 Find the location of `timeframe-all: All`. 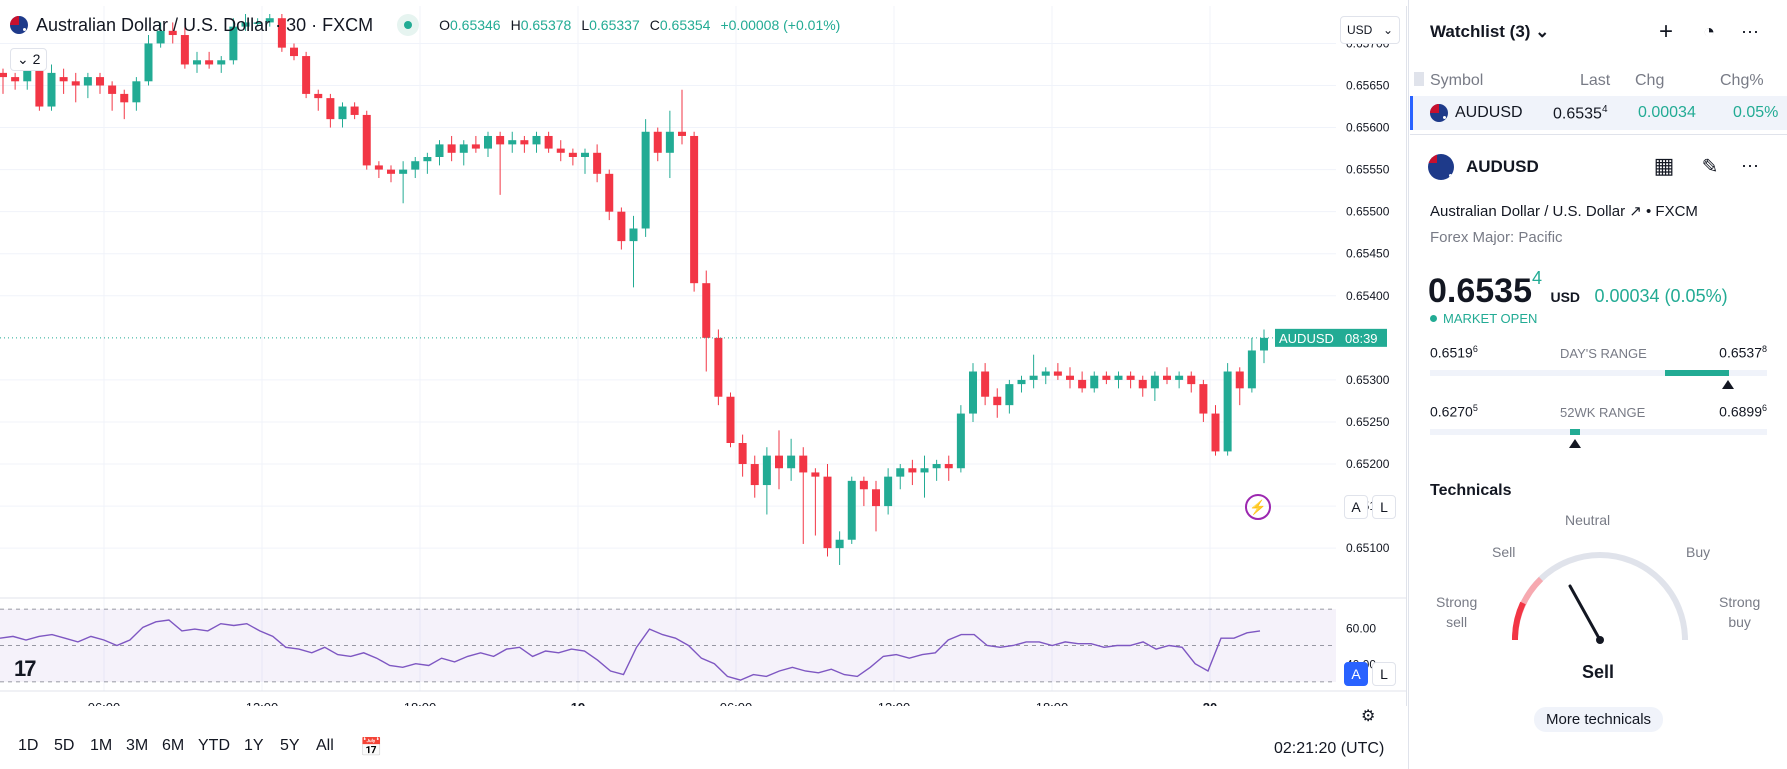

timeframe-all: All is located at coordinates (325, 745).